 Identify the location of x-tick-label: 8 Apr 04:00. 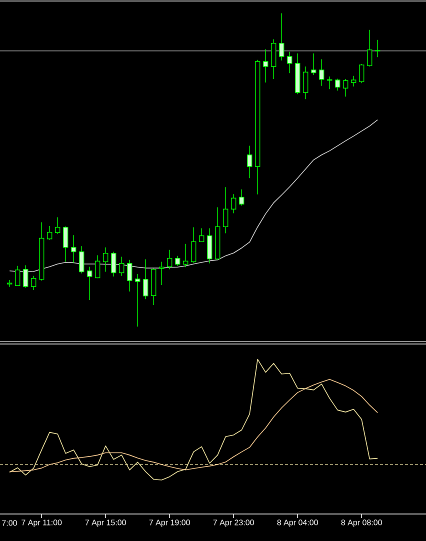
(297, 523).